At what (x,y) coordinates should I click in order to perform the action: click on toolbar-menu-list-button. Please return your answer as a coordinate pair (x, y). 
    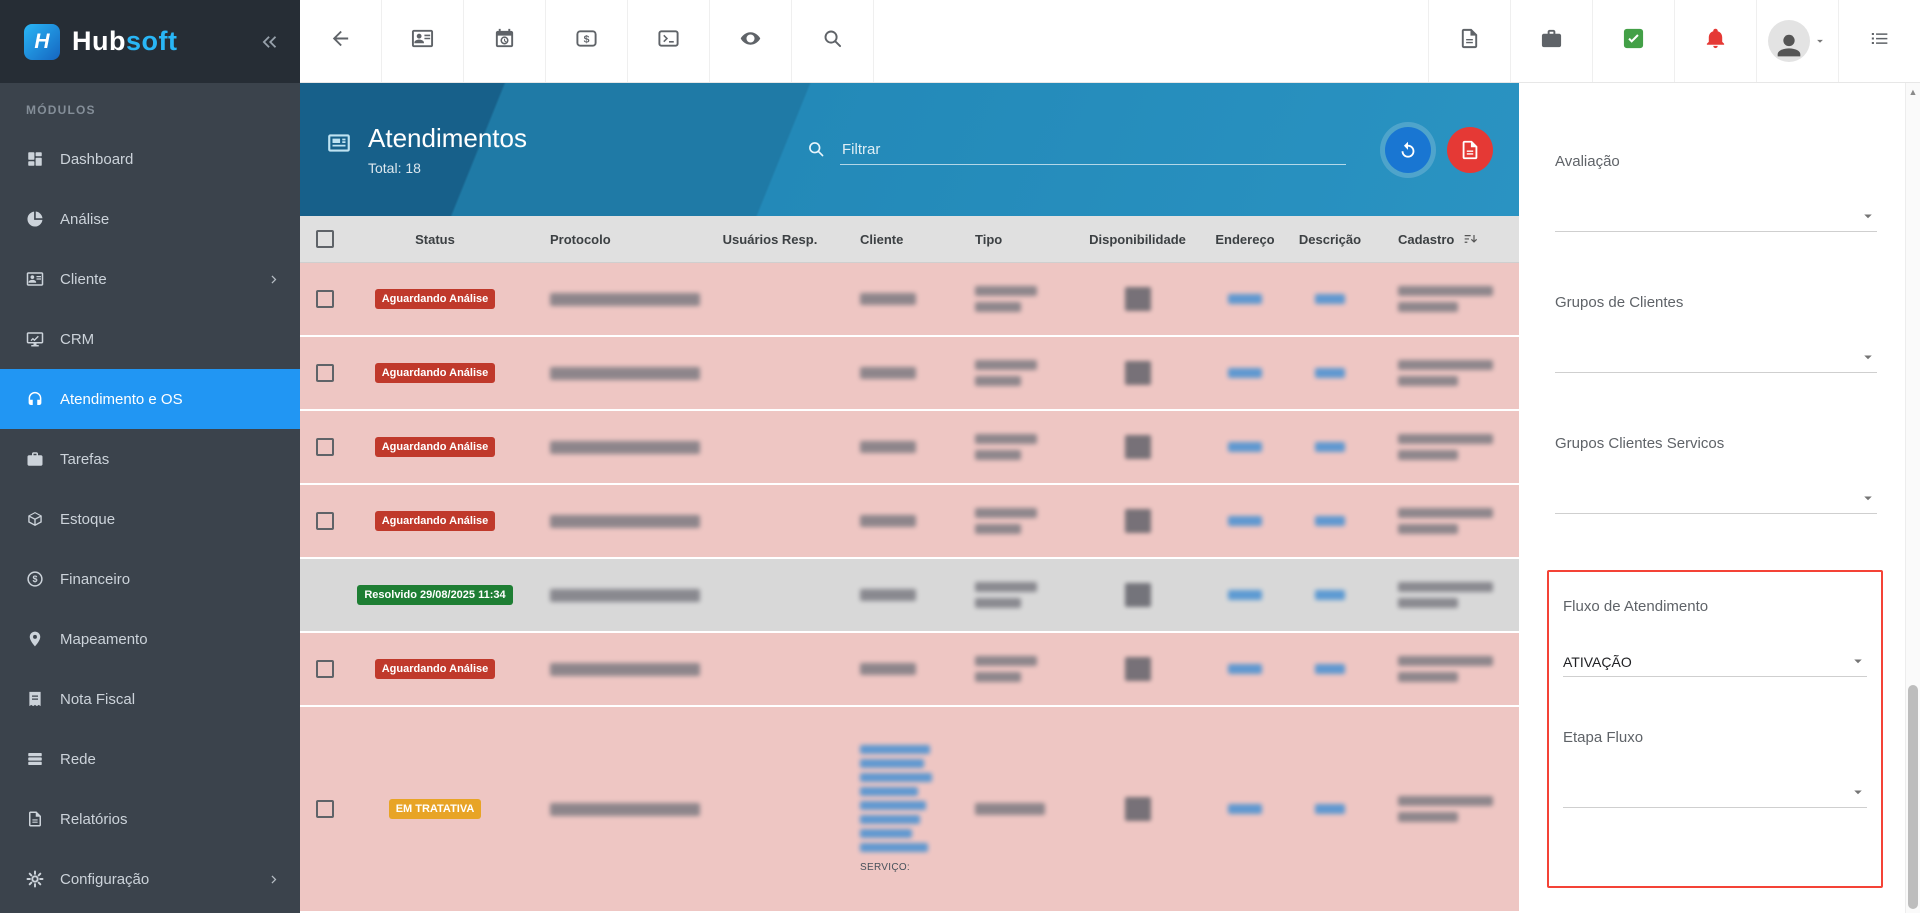
    Looking at the image, I should click on (1879, 41).